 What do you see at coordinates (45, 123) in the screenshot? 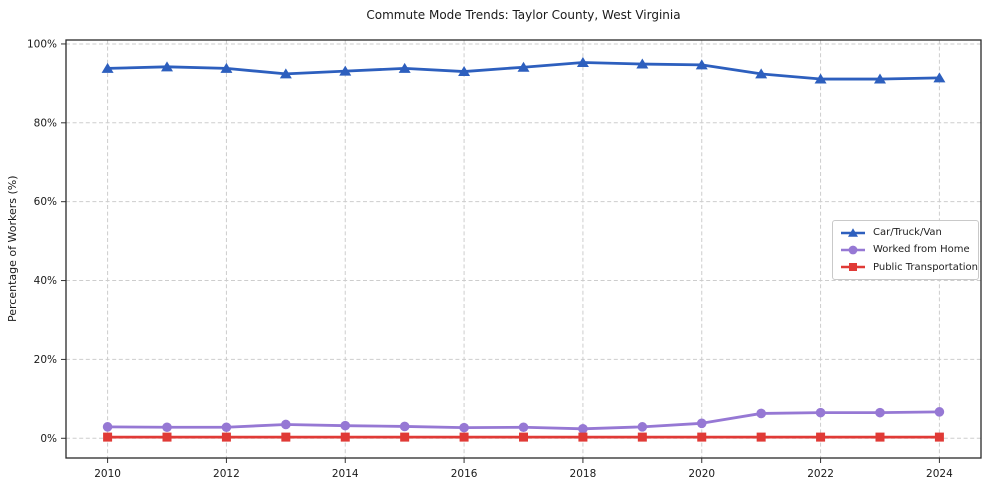
I see `y-tick-label: 80%` at bounding box center [45, 123].